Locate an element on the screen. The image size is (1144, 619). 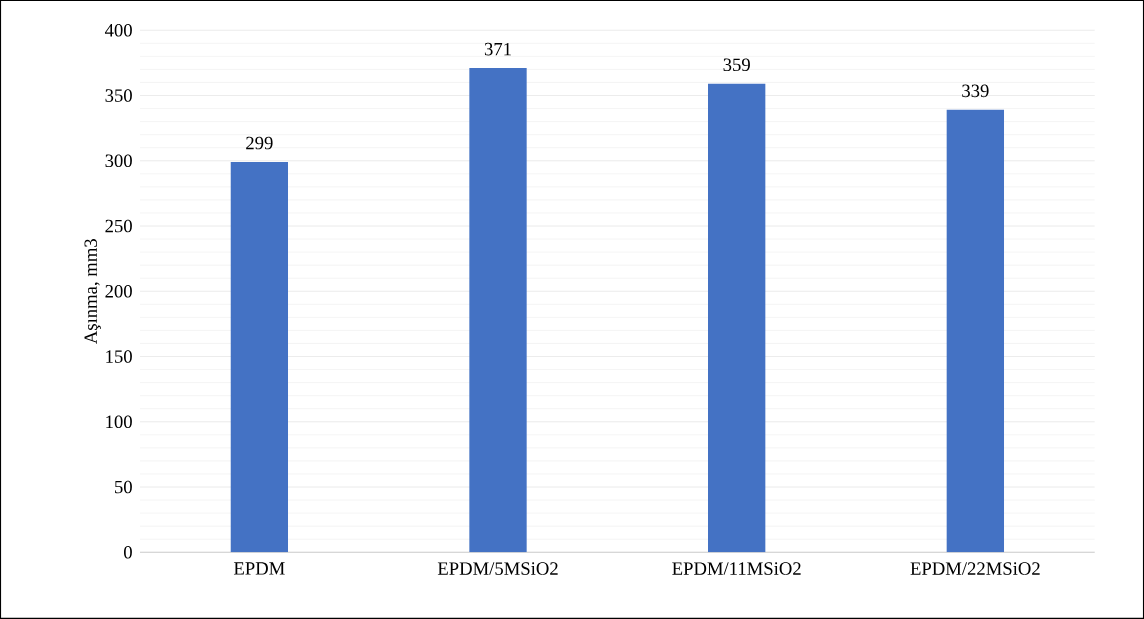
y-tick-label: 100 is located at coordinates (119, 422).